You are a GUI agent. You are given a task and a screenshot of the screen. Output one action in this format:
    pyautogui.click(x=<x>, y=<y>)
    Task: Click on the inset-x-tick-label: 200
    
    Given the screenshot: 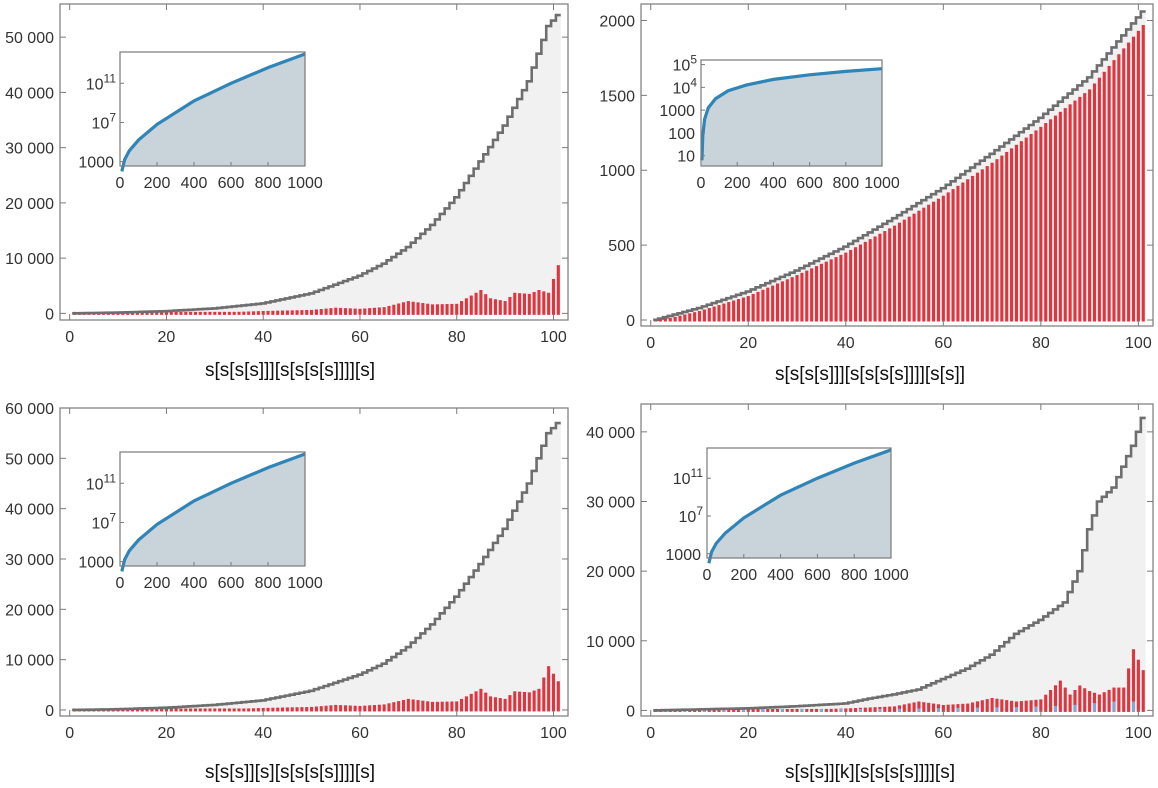 What is the action you would take?
    pyautogui.click(x=157, y=183)
    